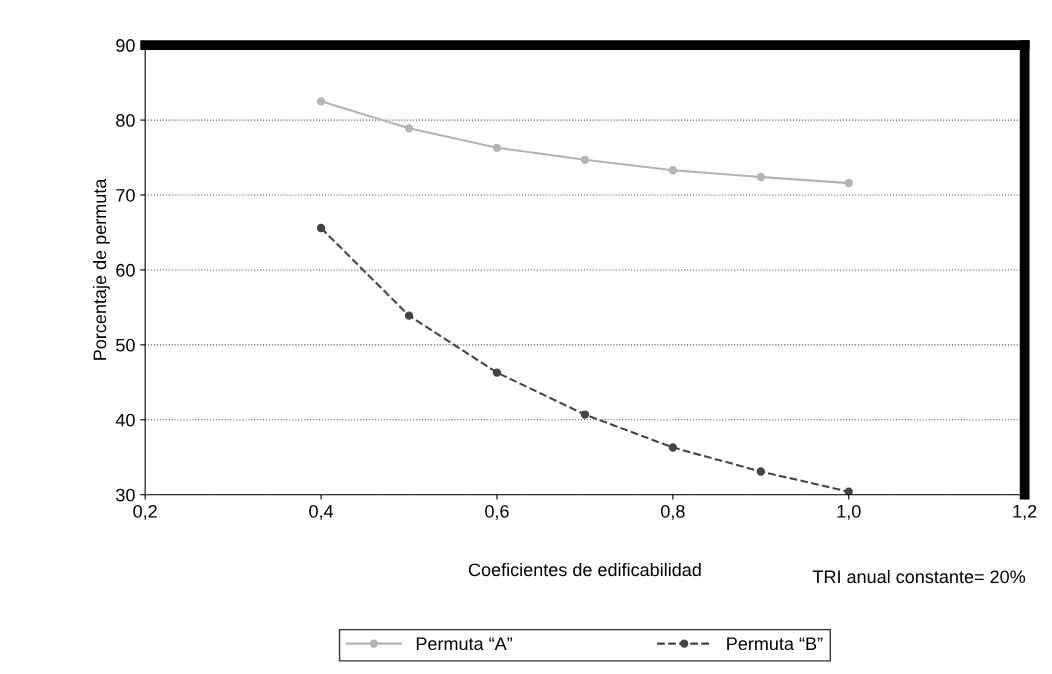 The width and height of the screenshot is (1052, 674). What do you see at coordinates (775, 644) in the screenshot?
I see `legend-label: Permuta “B”` at bounding box center [775, 644].